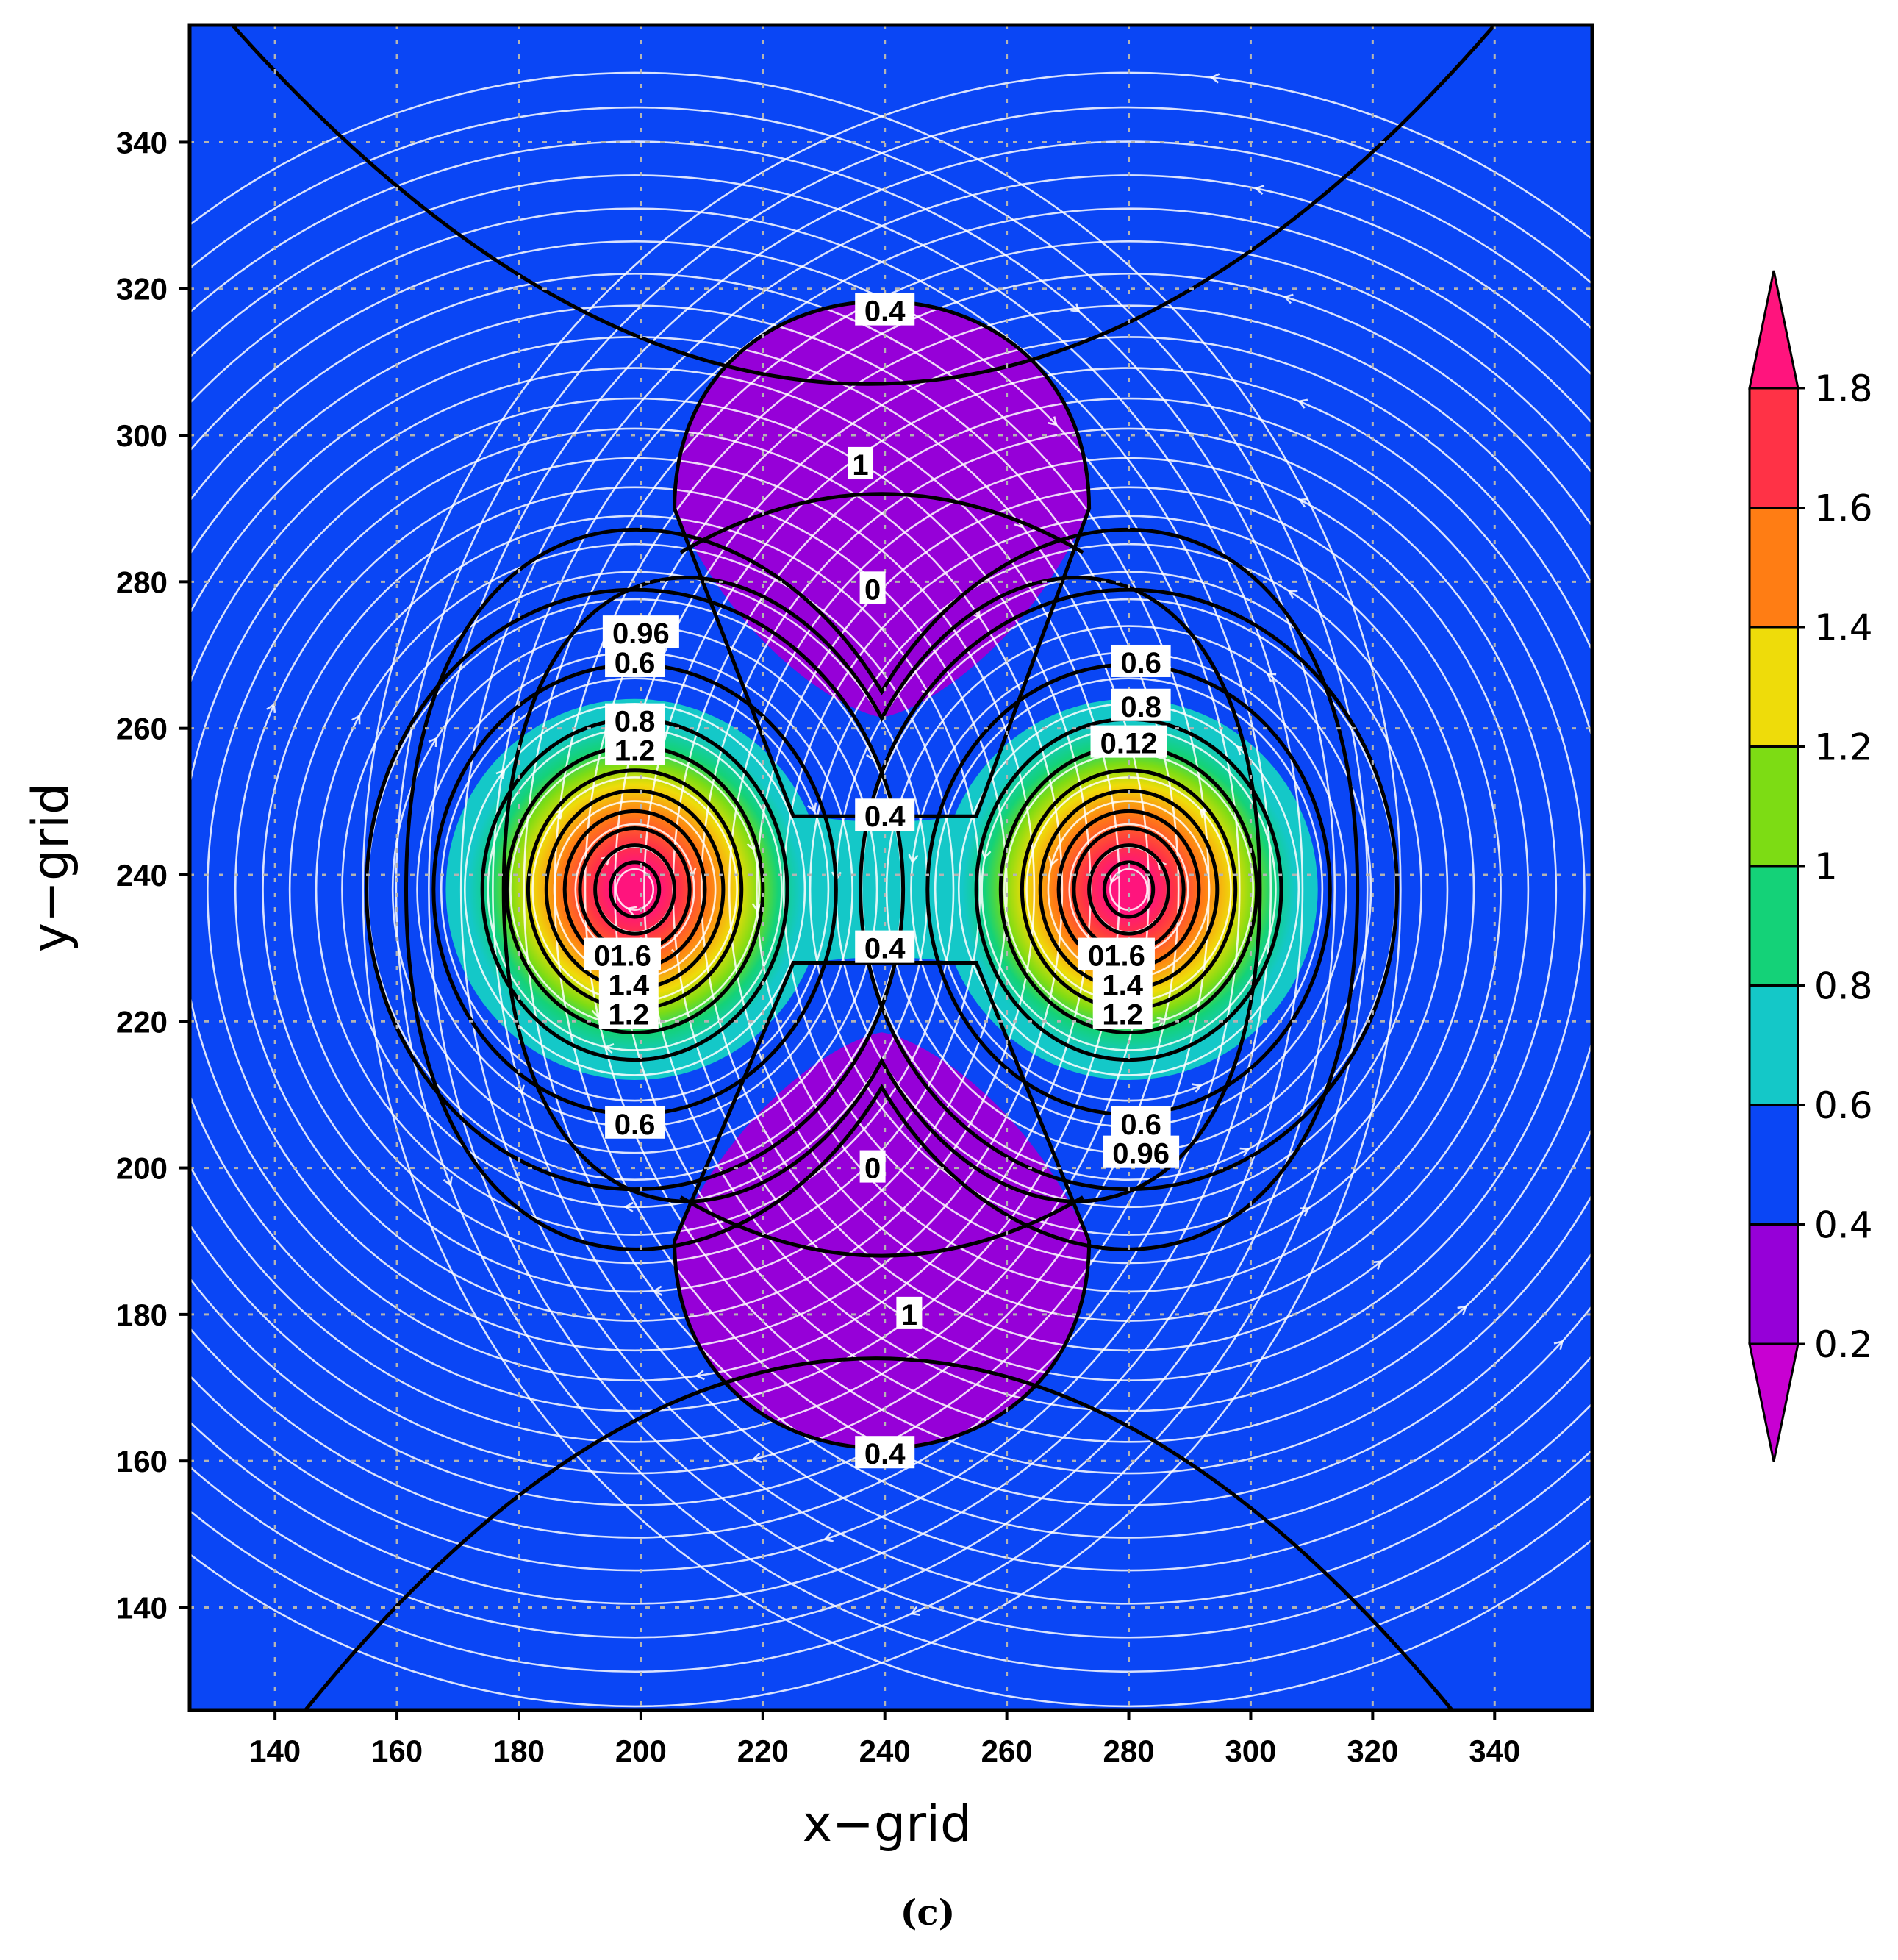  Describe the element at coordinates (1250, 1751) in the screenshot. I see `x-tick-label: 300` at that location.